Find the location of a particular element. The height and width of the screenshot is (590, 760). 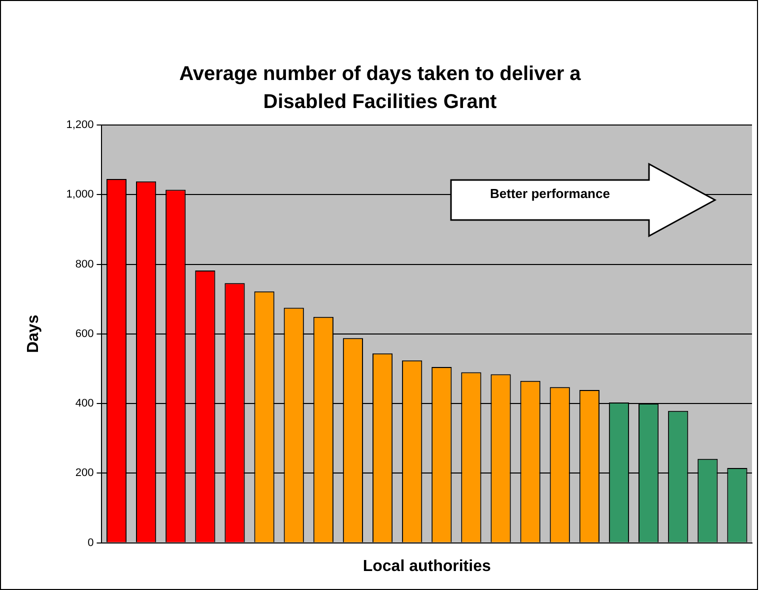

annotation: Better performance is located at coordinates (550, 193).